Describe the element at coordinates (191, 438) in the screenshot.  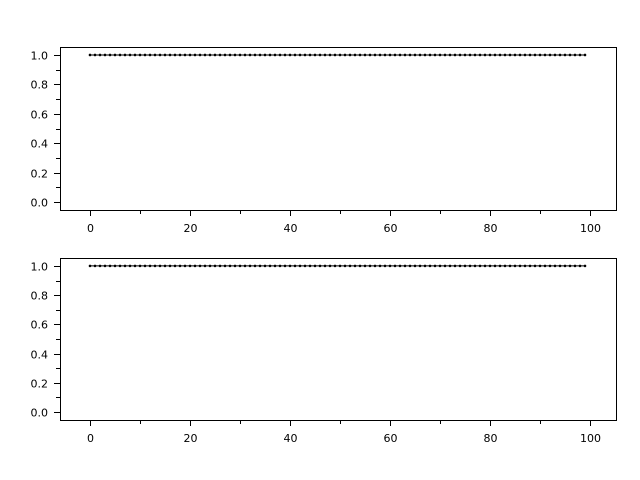
I see `x-tick-label: 20` at that location.